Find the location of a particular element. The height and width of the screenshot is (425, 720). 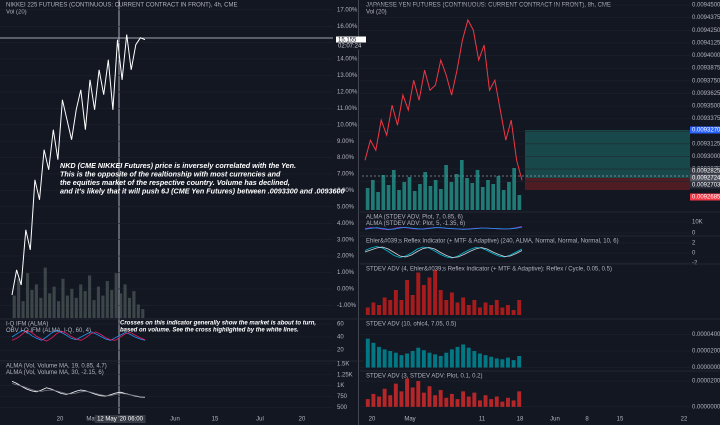

y-tick-label: 0 is located at coordinates (694, 234).